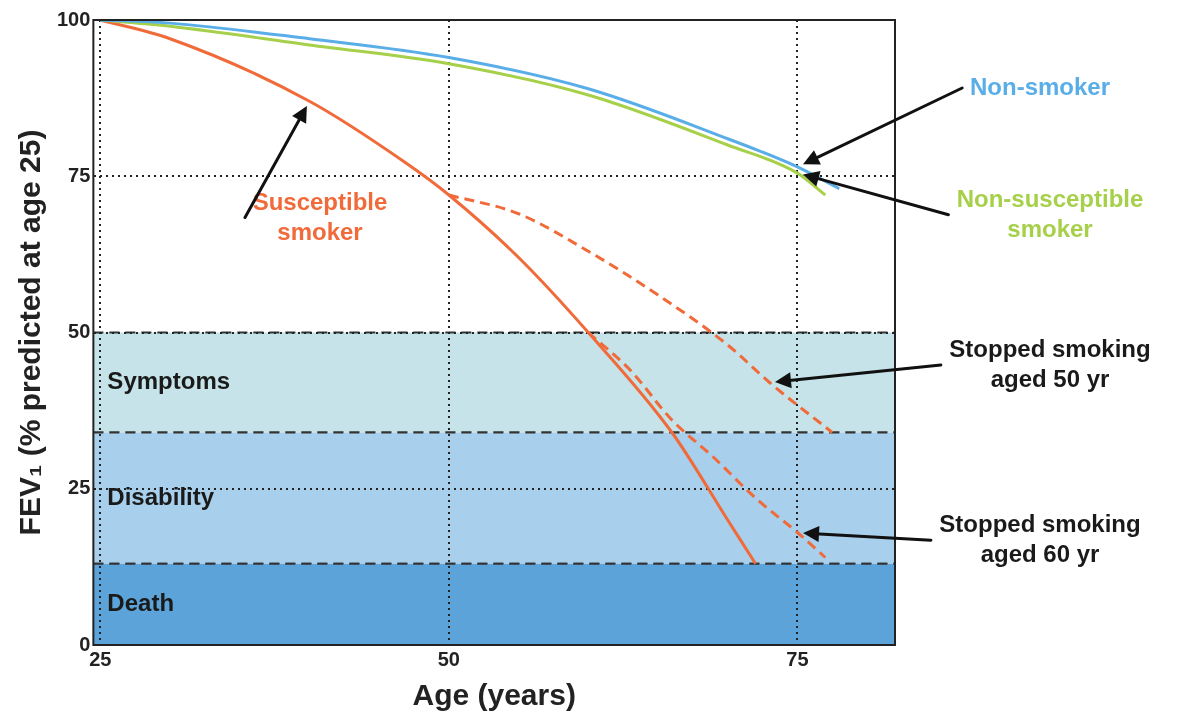  Describe the element at coordinates (79, 331) in the screenshot. I see `y-tick-label: 50` at that location.